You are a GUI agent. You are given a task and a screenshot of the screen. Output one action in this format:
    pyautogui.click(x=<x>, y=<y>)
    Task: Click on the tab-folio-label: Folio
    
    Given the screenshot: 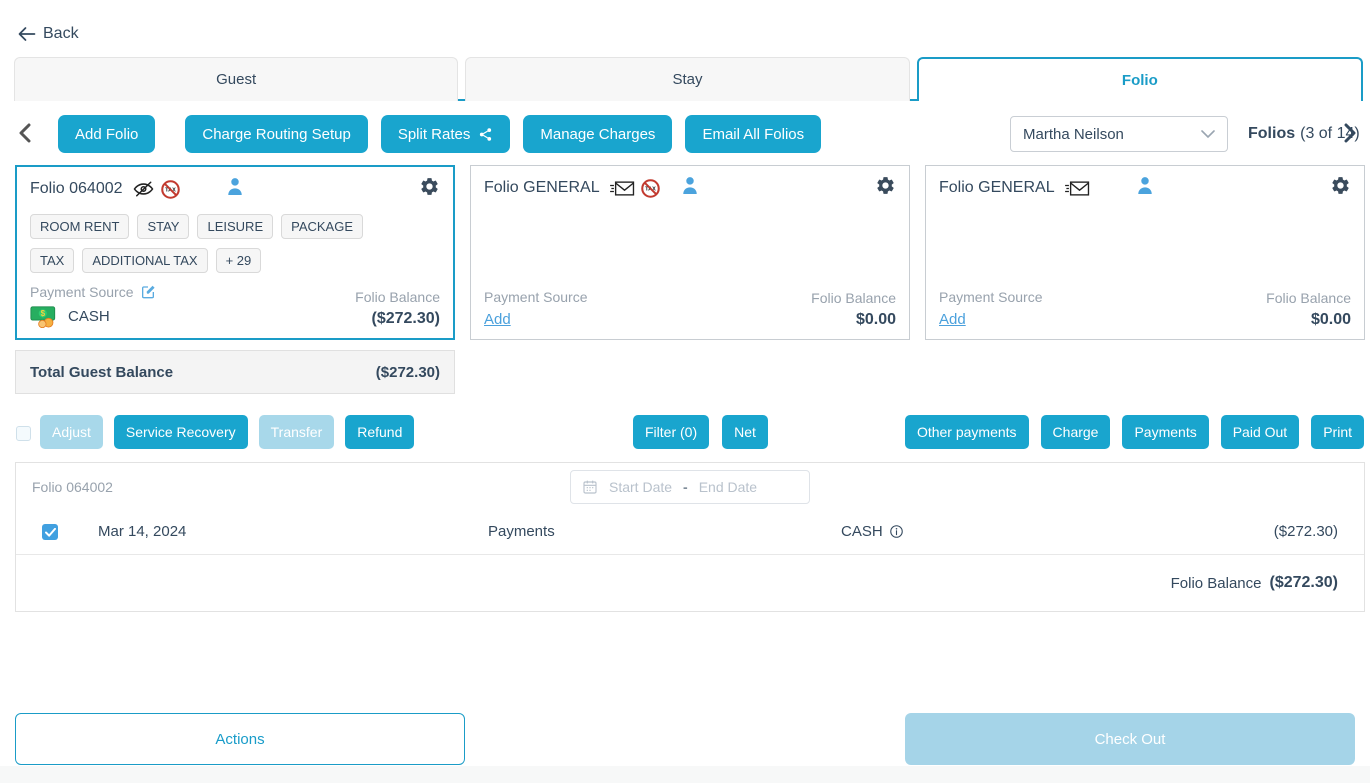 What is the action you would take?
    pyautogui.click(x=1139, y=80)
    